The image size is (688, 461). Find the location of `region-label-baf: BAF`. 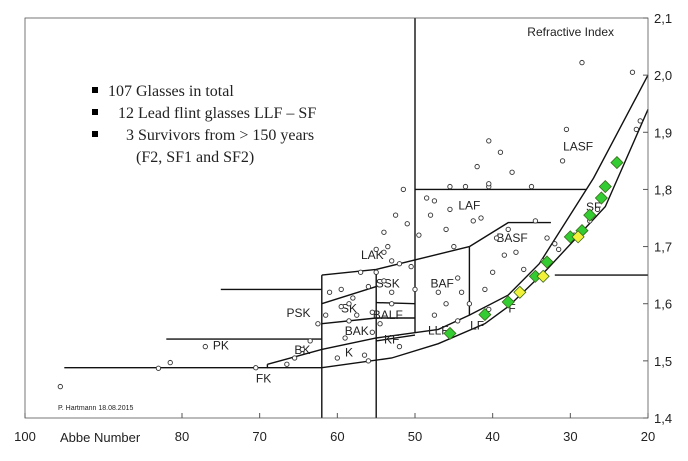

region-label-baf: BAF is located at coordinates (442, 284).